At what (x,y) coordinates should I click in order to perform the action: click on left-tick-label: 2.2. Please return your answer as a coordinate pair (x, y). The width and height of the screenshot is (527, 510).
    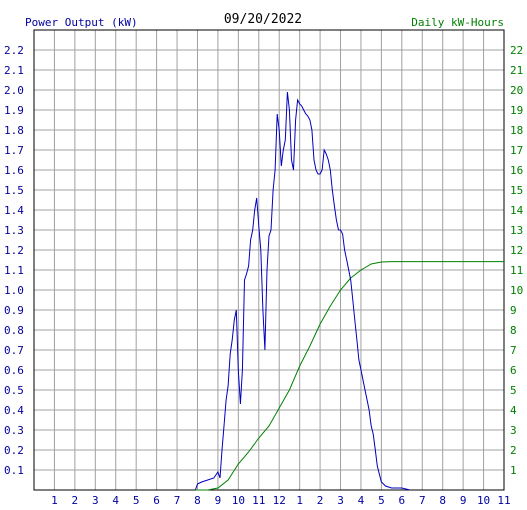
    Looking at the image, I should click on (14, 50).